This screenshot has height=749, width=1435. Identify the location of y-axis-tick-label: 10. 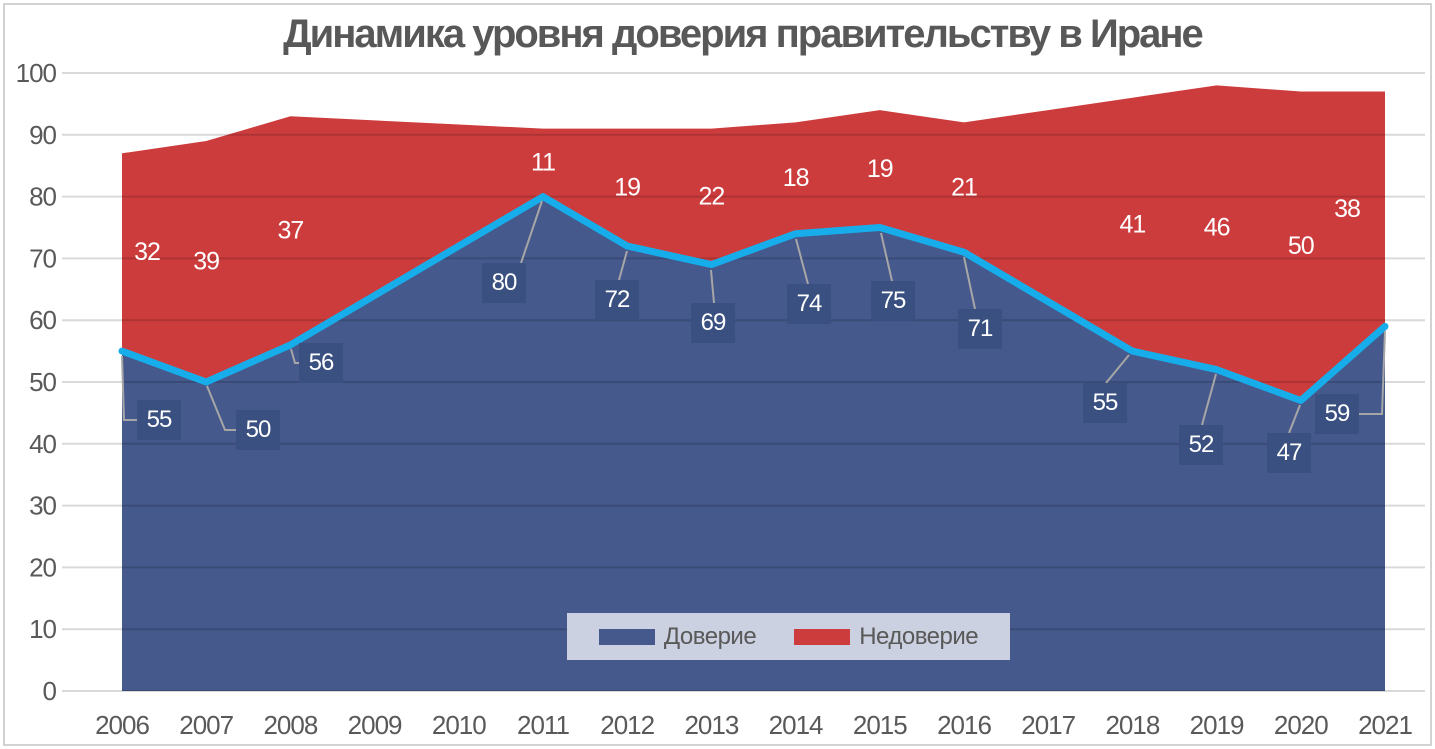
(42, 629).